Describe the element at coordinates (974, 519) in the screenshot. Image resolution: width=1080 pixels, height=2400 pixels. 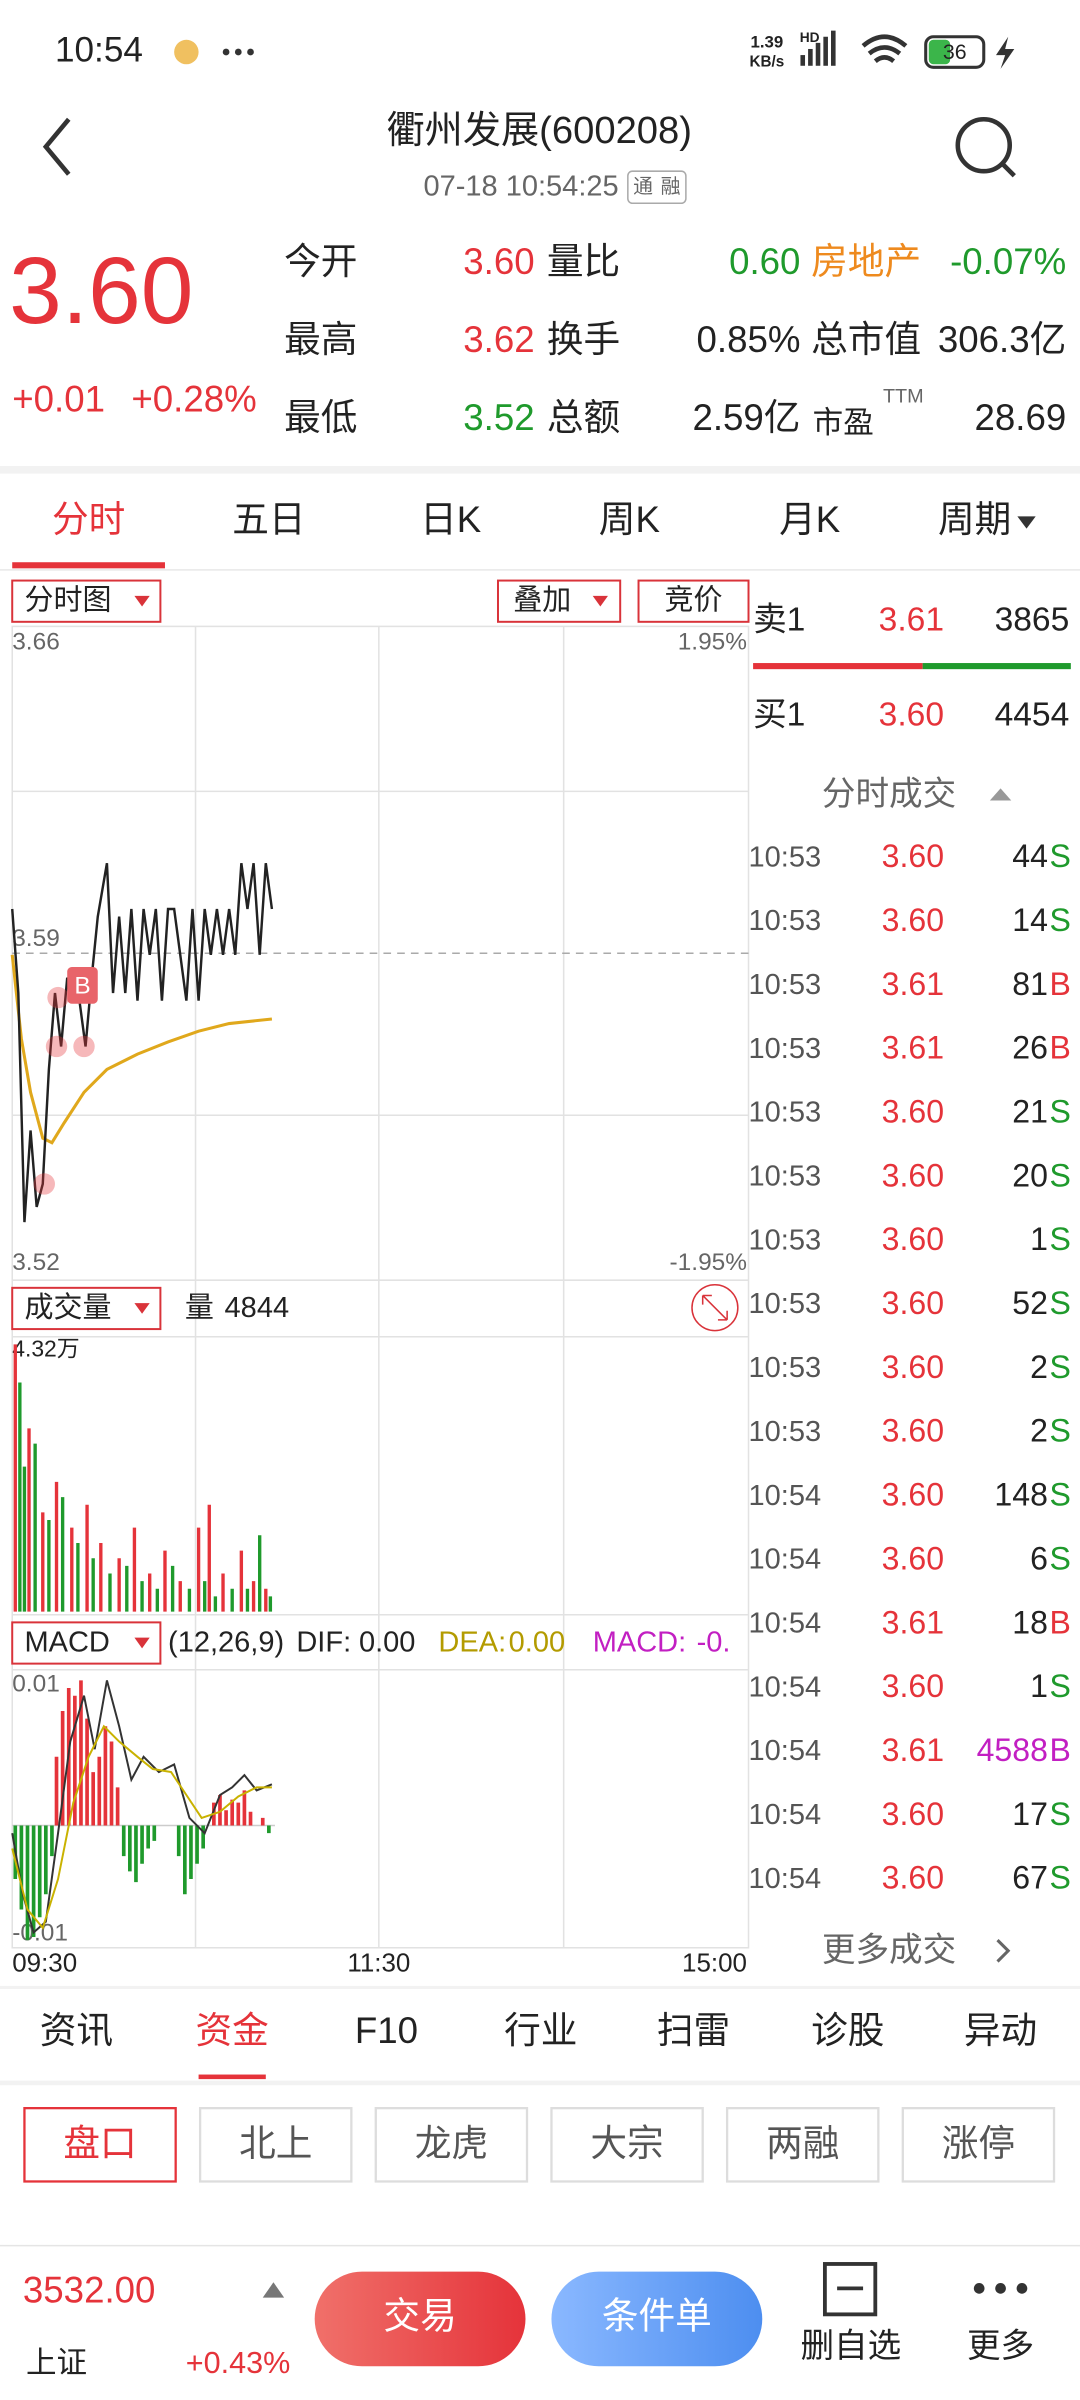
I see `period-tab: 周期` at that location.